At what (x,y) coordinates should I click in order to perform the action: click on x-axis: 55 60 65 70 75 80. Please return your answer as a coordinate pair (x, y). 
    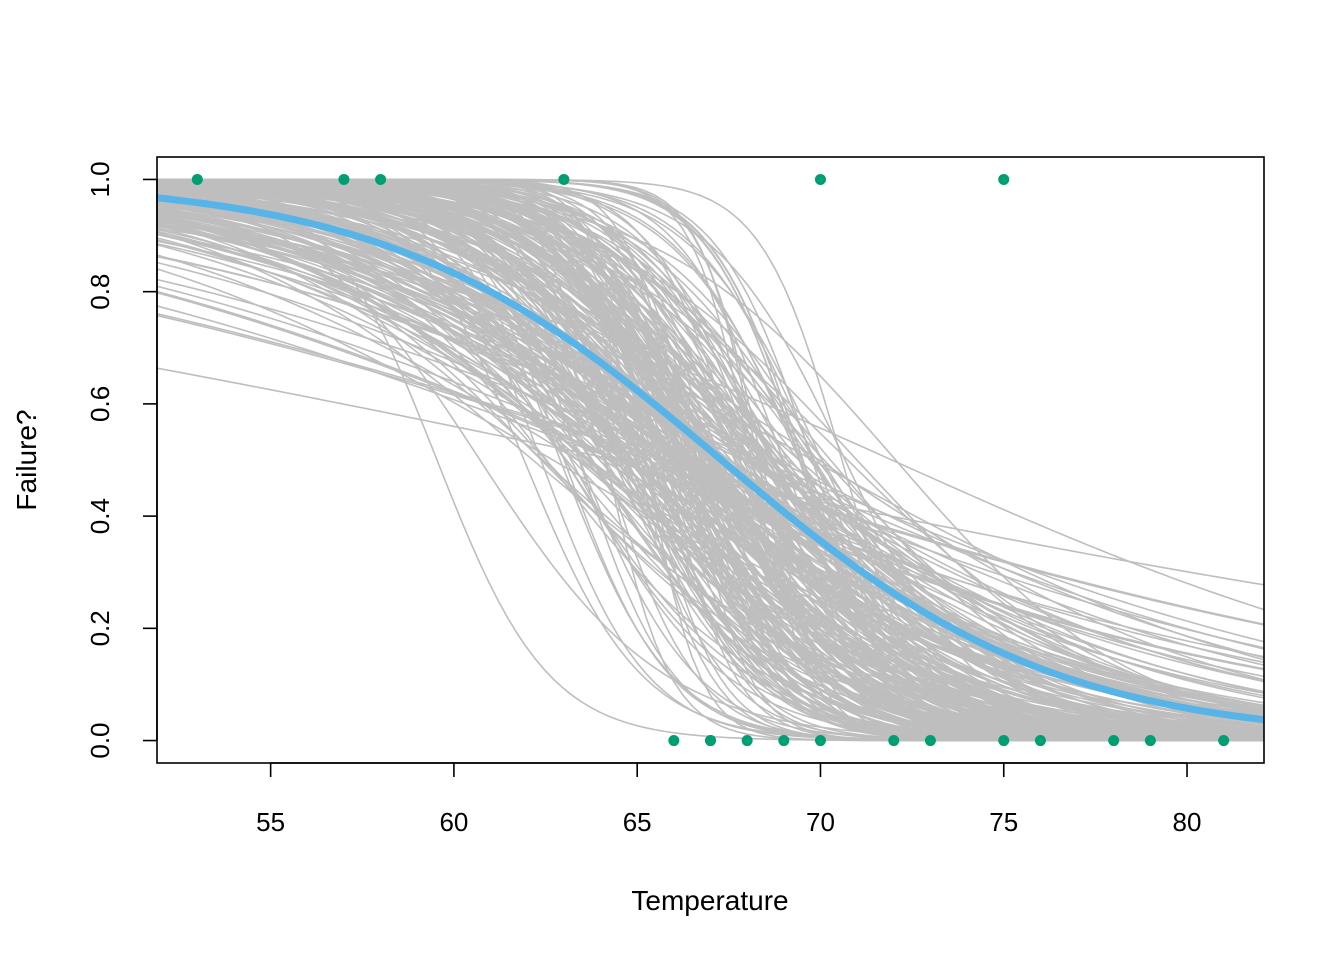
    Looking at the image, I should click on (729, 799).